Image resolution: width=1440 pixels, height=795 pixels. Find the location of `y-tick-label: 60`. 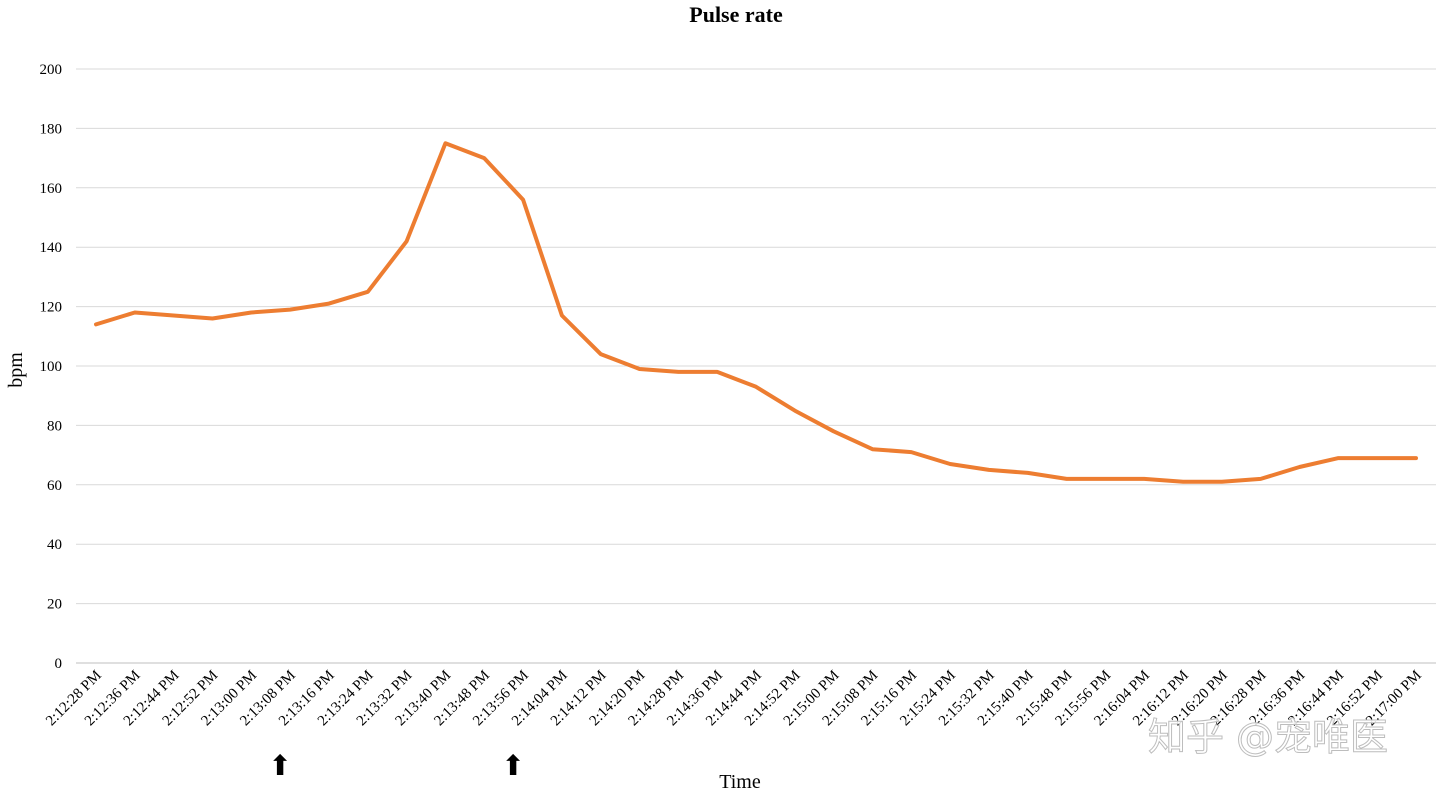

y-tick-label: 60 is located at coordinates (54, 486).